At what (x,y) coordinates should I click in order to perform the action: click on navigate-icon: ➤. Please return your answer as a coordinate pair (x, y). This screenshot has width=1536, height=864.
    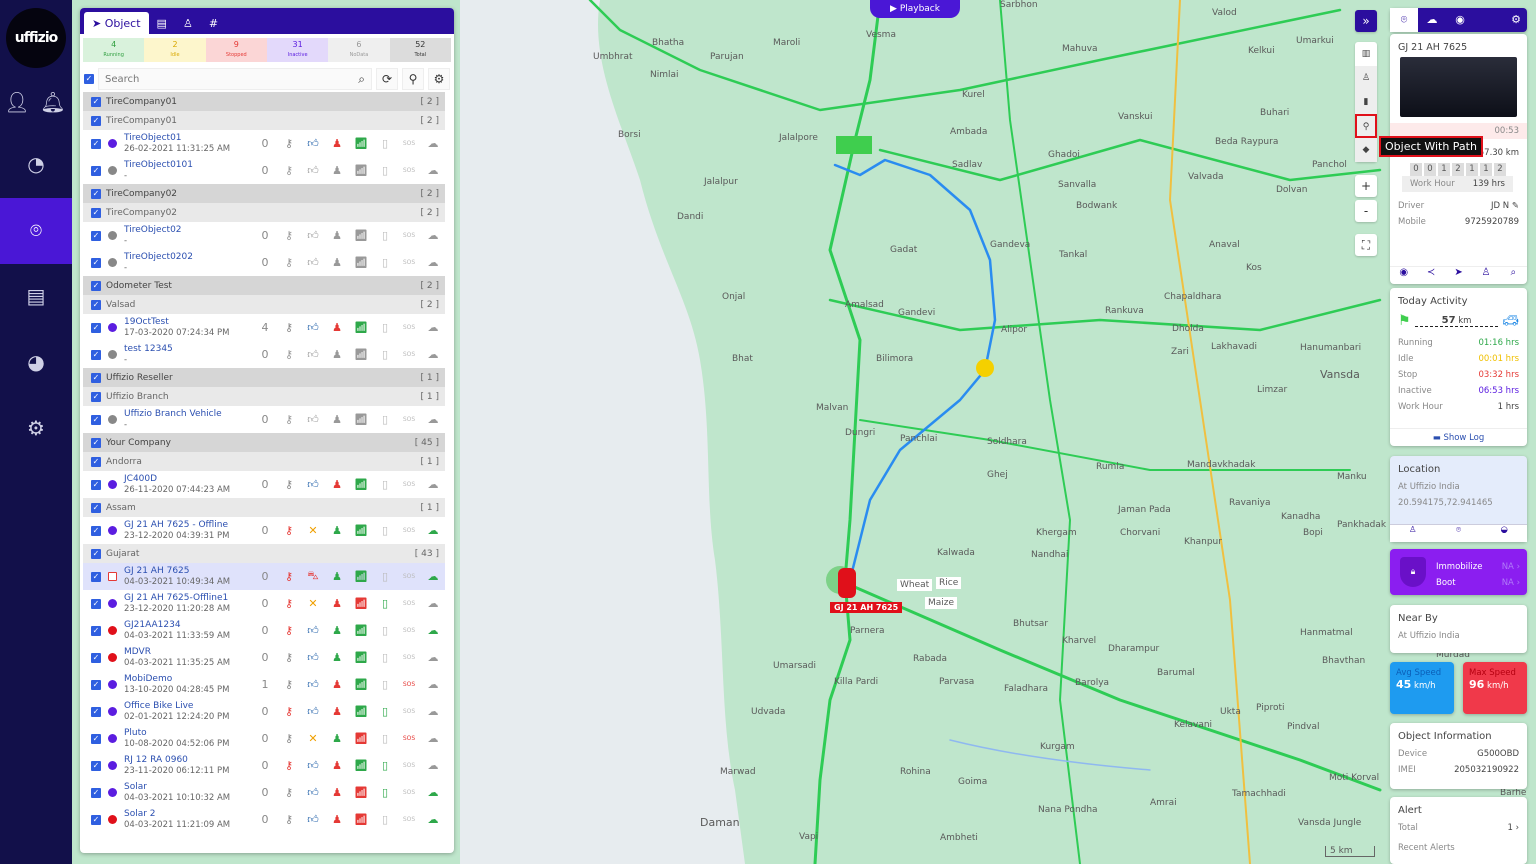
    Looking at the image, I should click on (1458, 272).